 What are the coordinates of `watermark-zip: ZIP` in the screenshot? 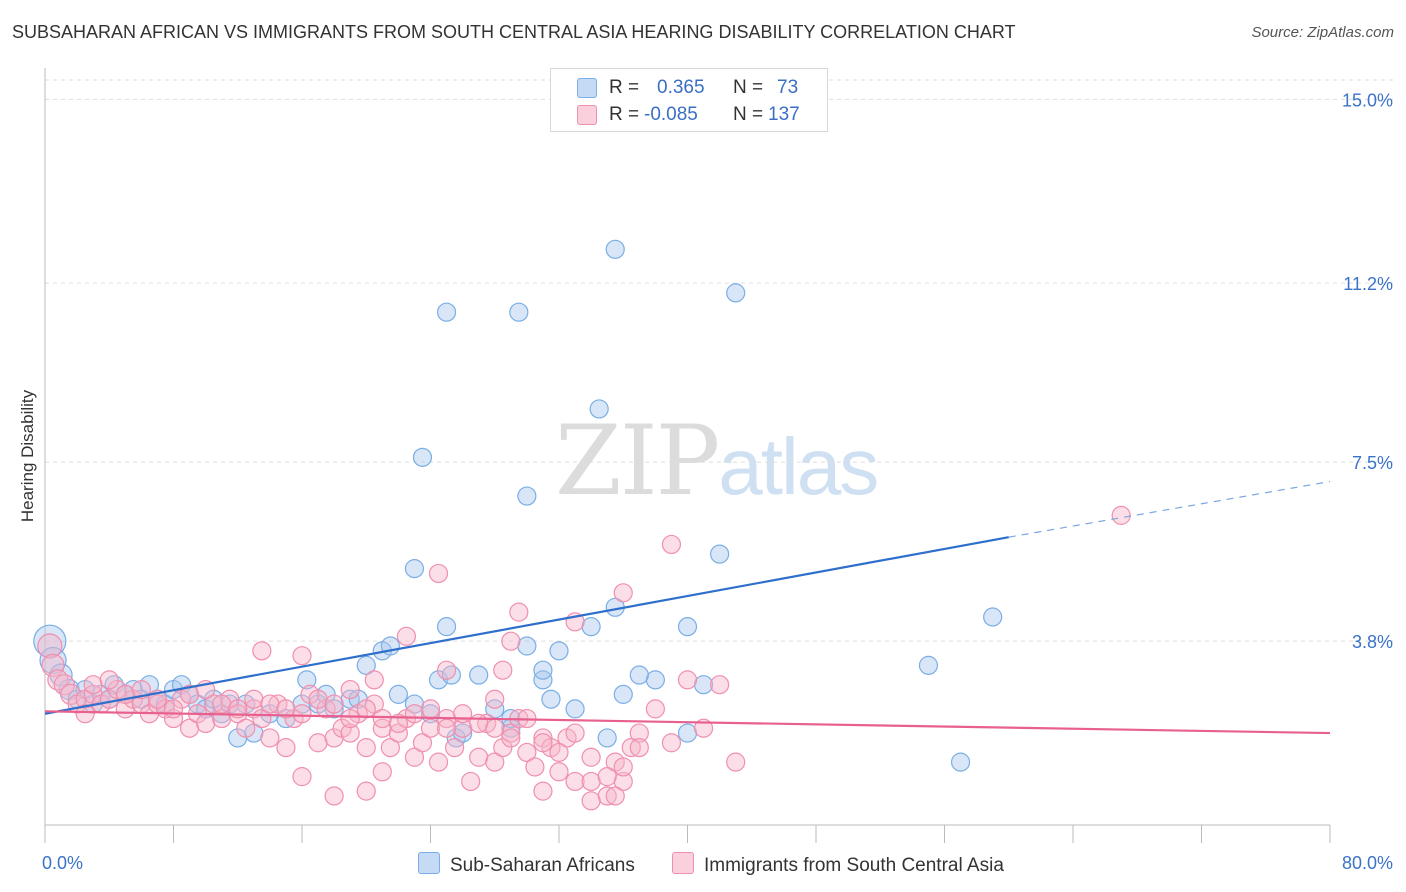 It's located at (637, 461).